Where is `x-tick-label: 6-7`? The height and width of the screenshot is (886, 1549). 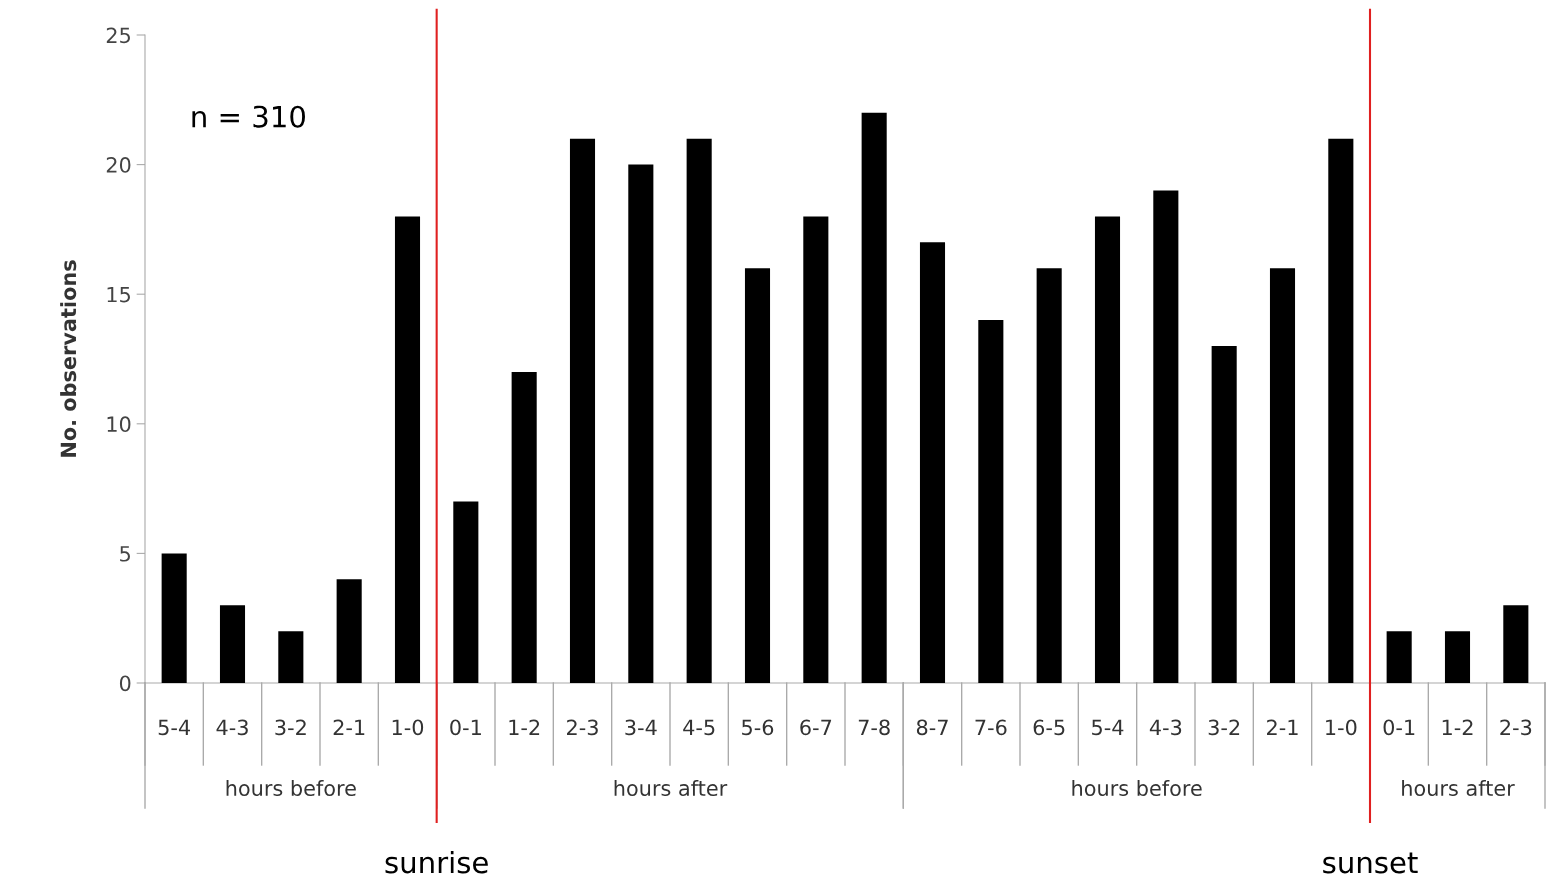 x-tick-label: 6-7 is located at coordinates (816, 727).